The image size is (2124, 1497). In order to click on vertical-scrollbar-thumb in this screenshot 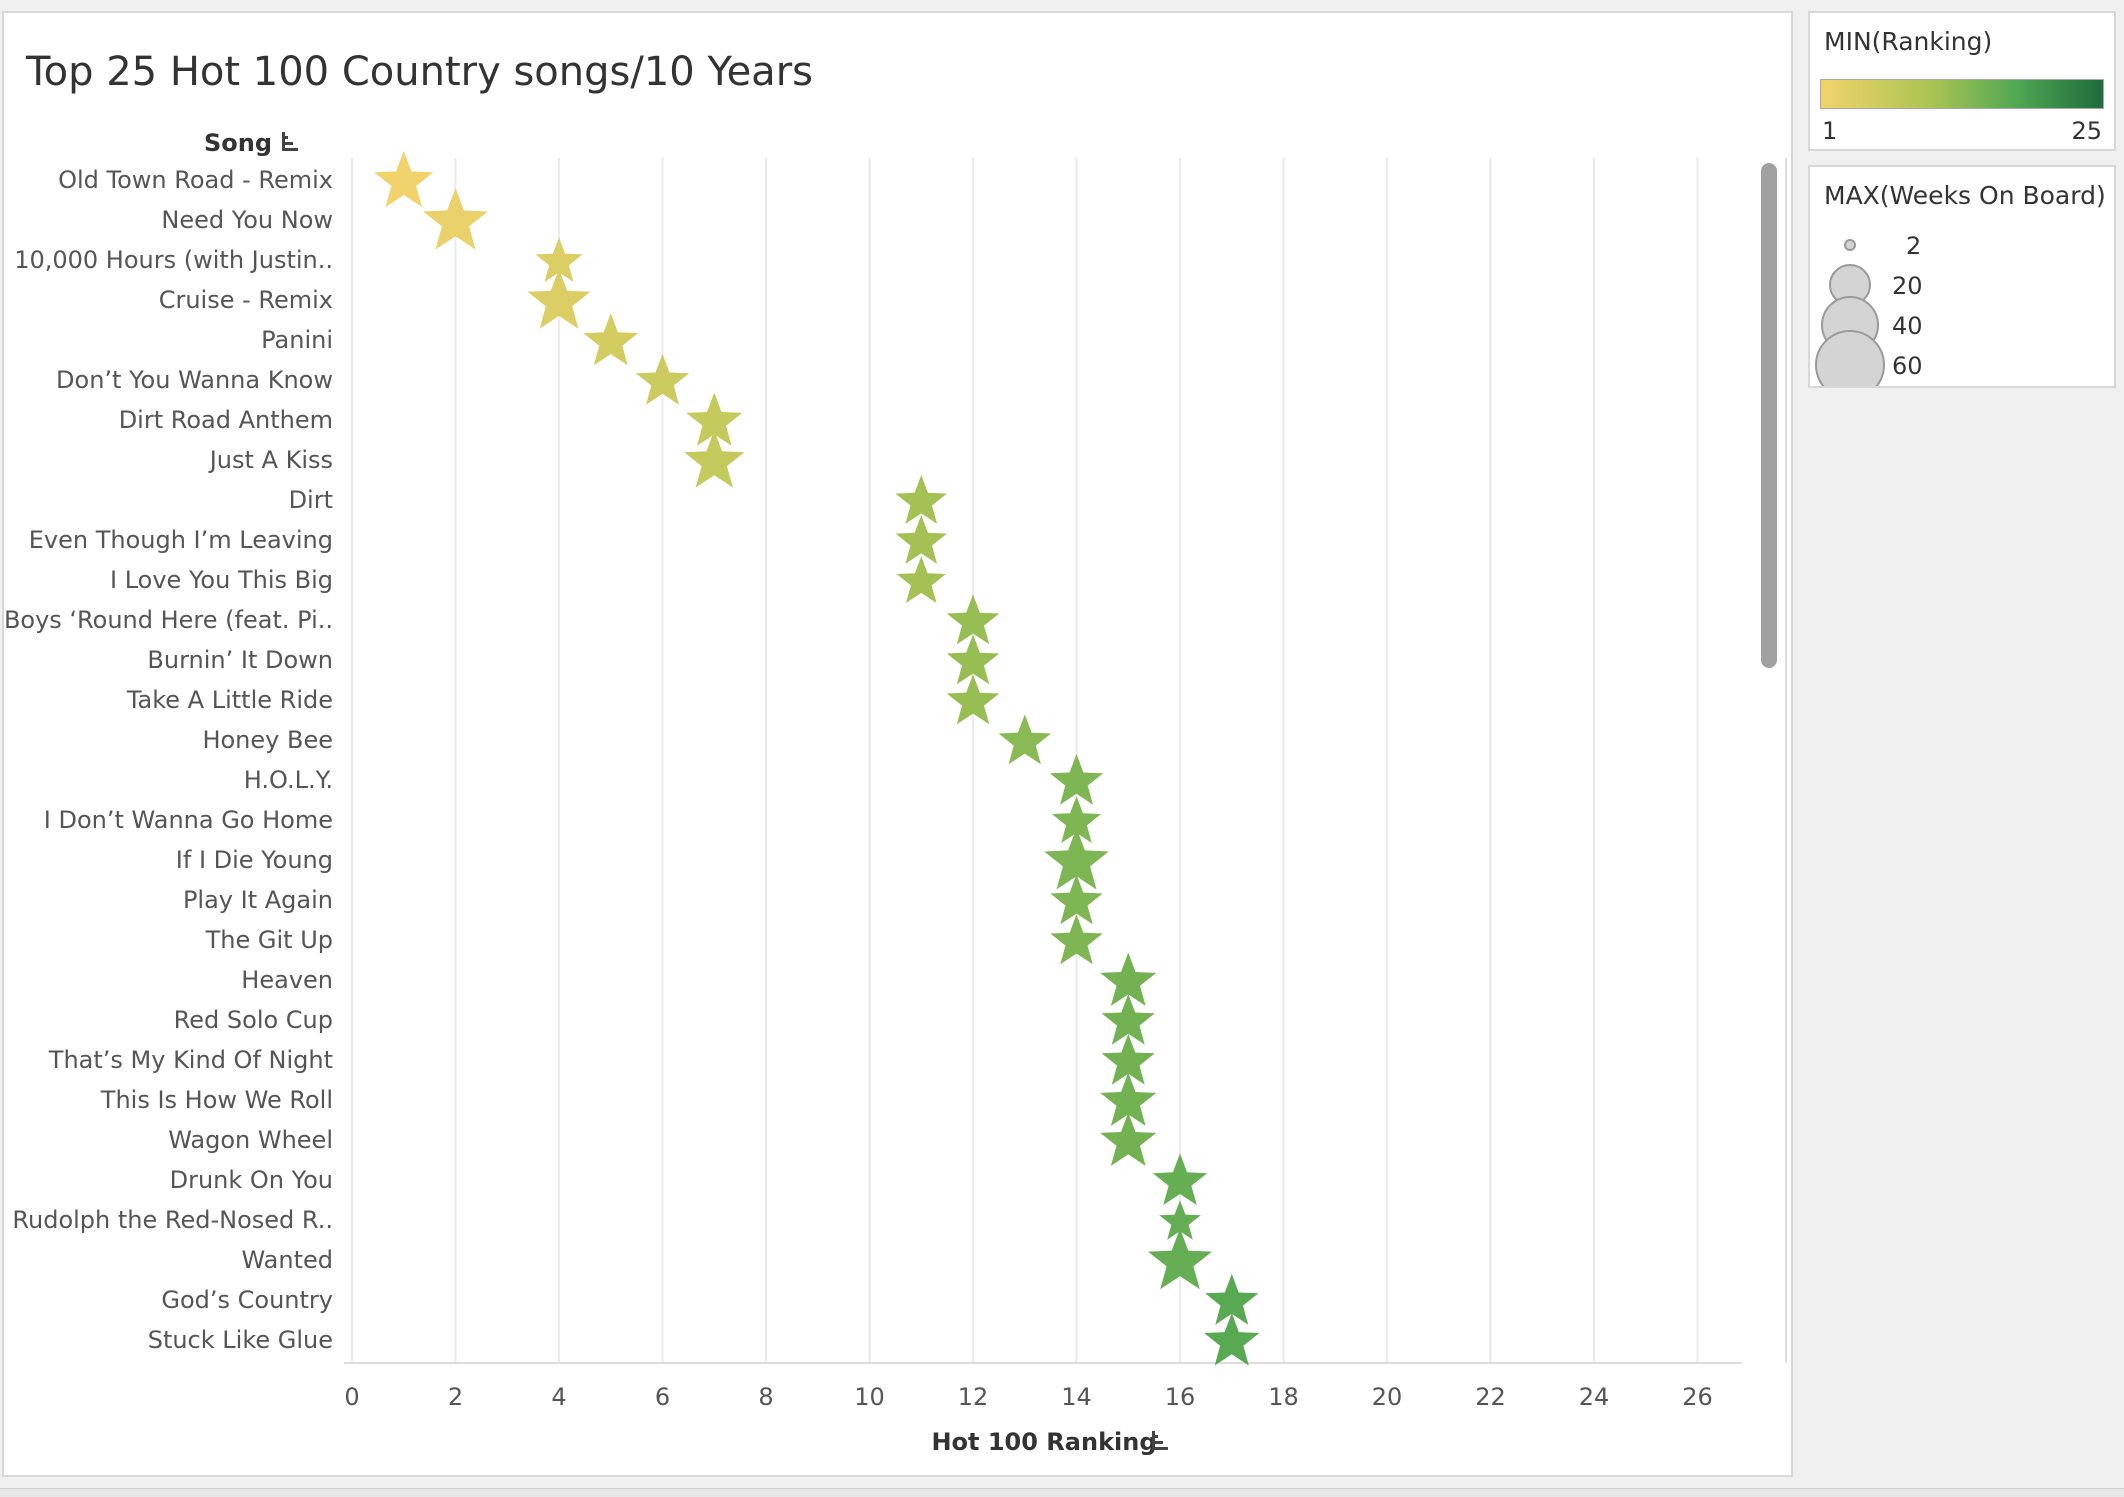, I will do `click(1769, 415)`.